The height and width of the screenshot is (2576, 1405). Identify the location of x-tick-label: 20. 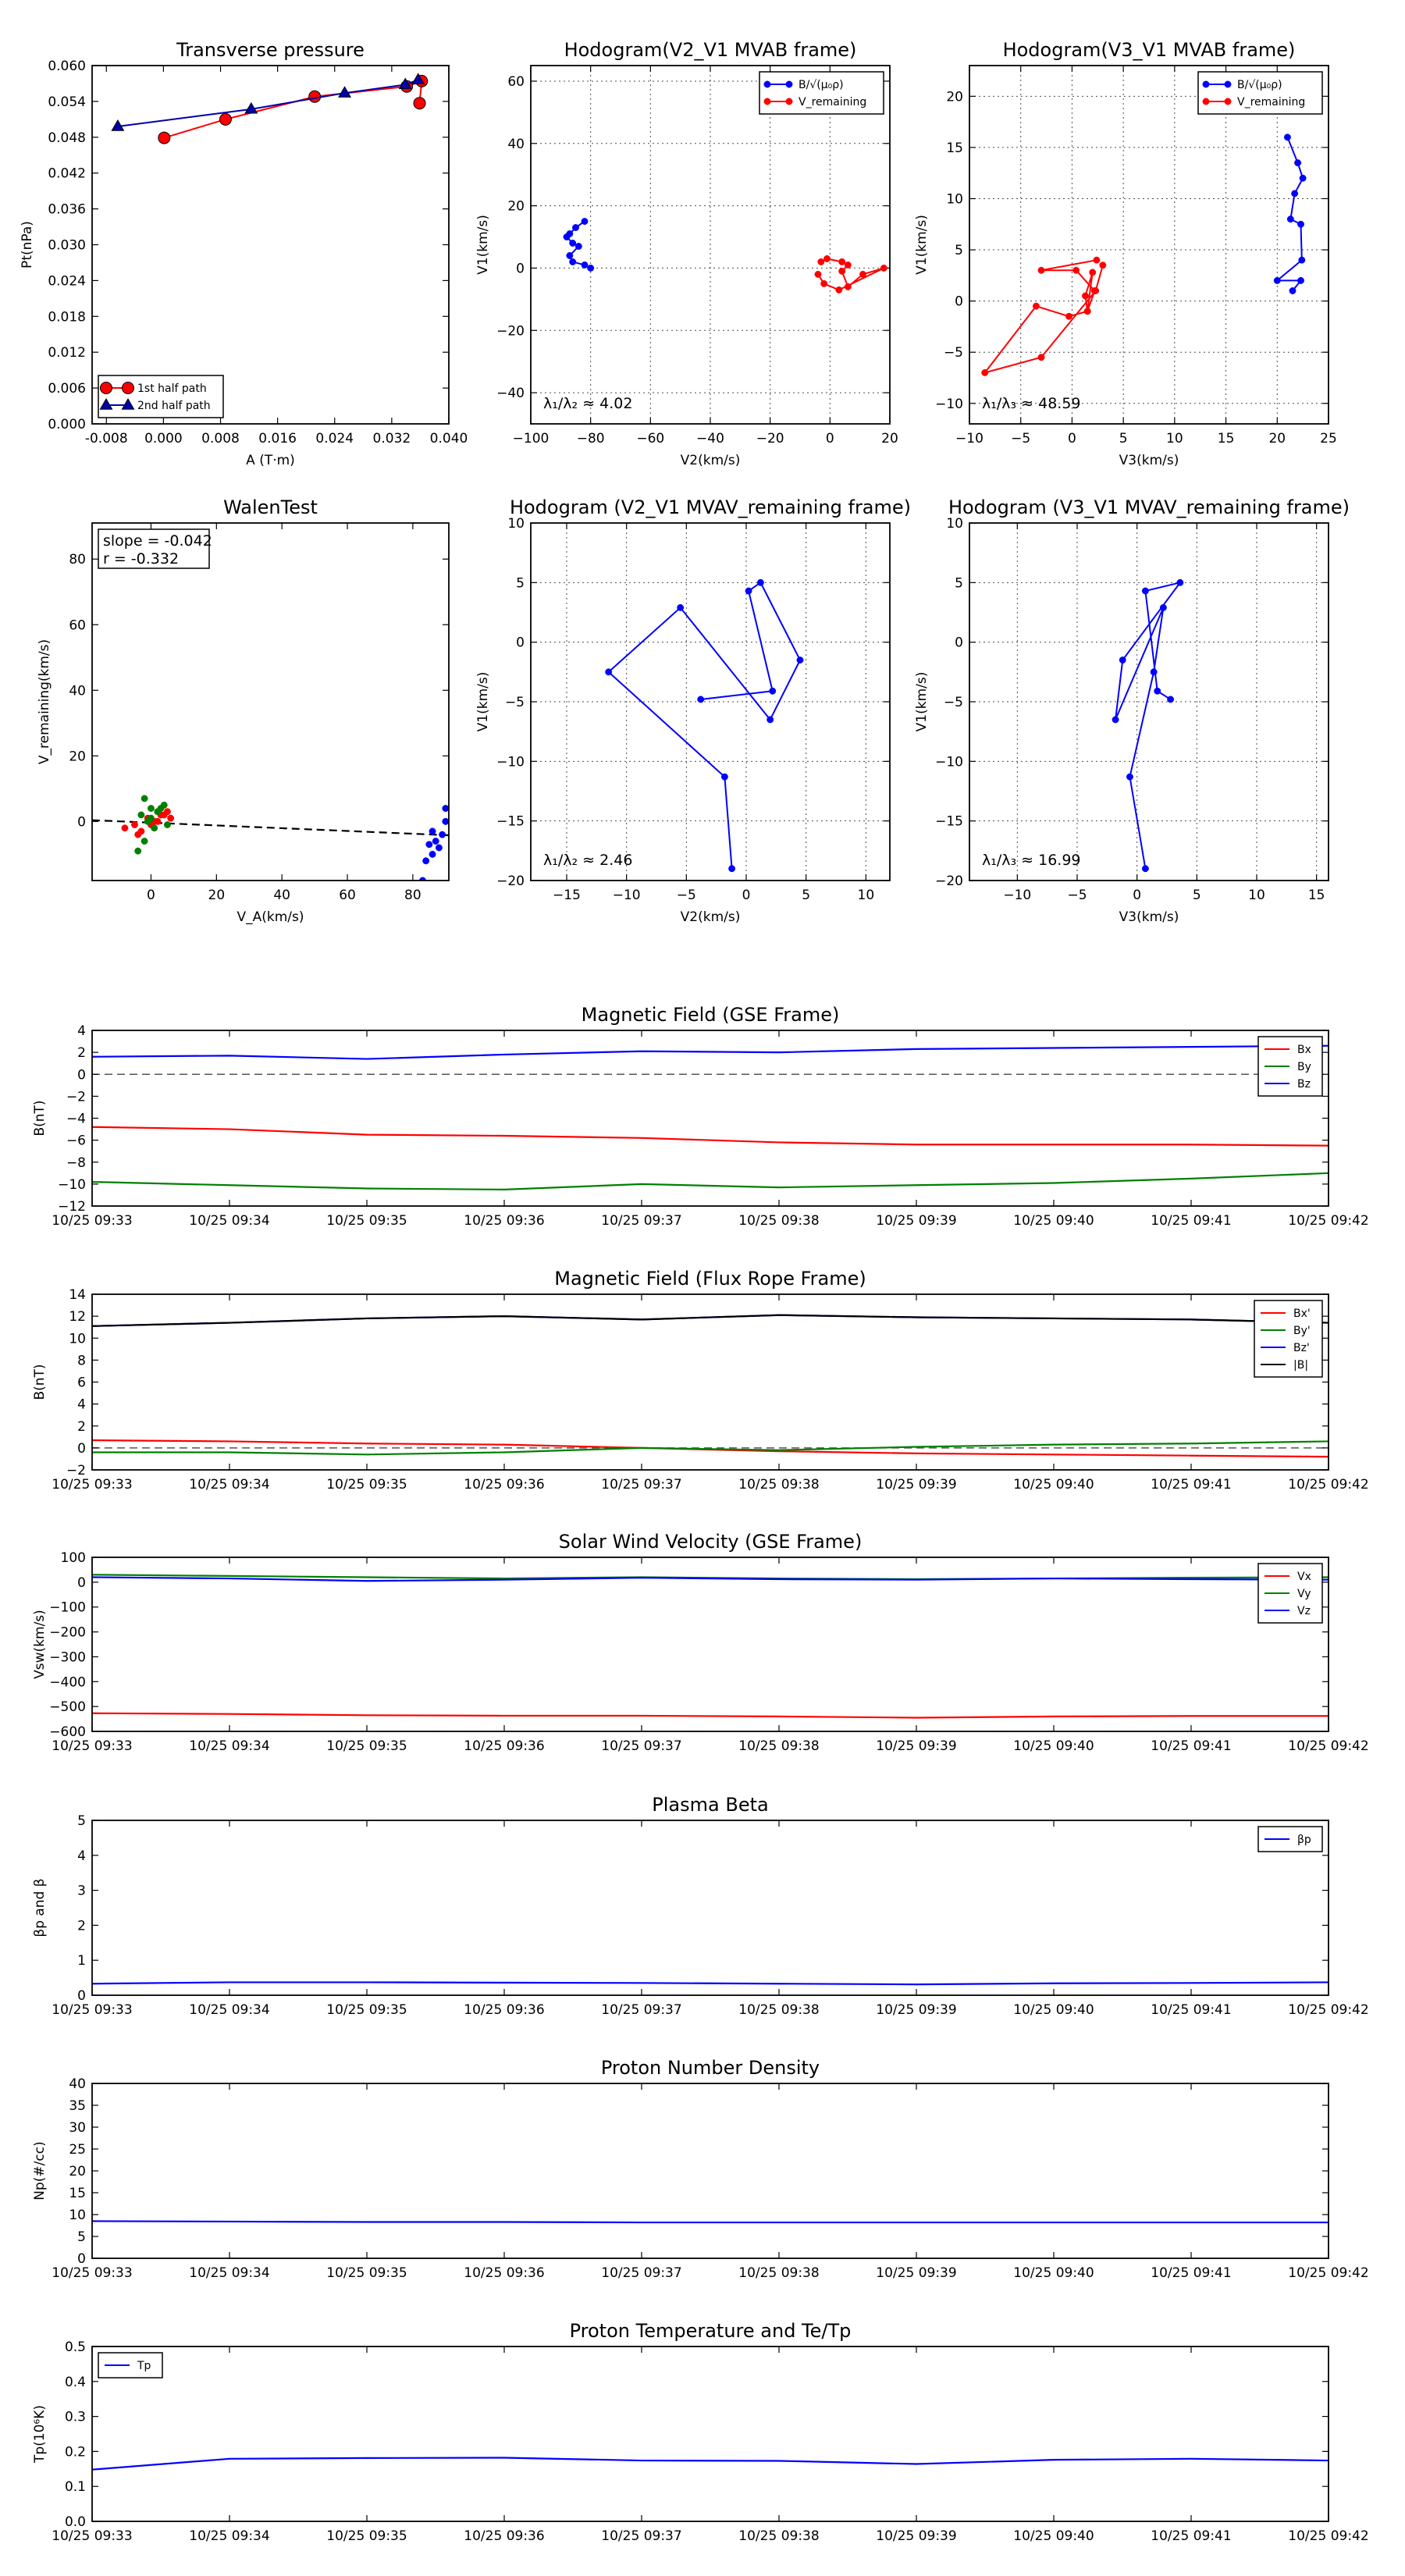
(890, 439).